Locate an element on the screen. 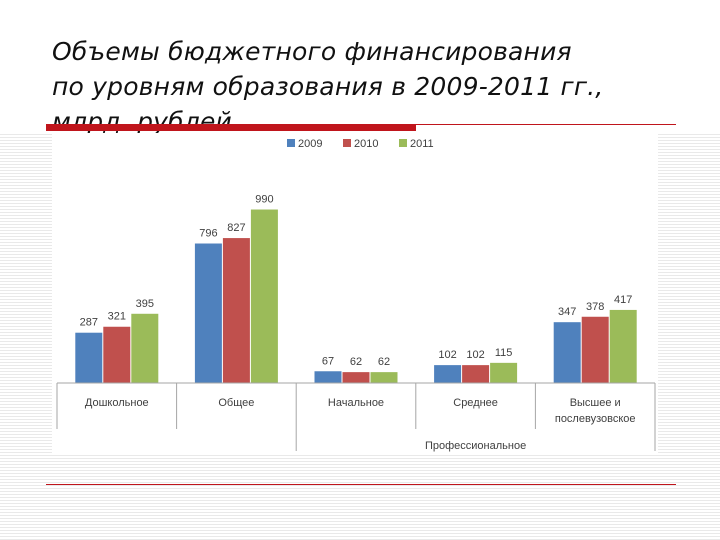 Image resolution: width=720 pixels, height=540 pixels. data-label-2009-2: 67 is located at coordinates (328, 361).